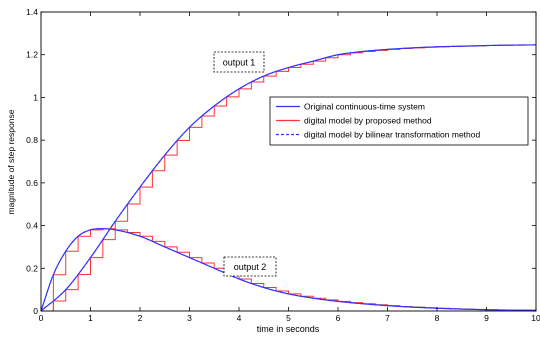 This screenshot has height=337, width=540. Describe the element at coordinates (32, 268) in the screenshot. I see `y-tick-label: 0.2` at that location.